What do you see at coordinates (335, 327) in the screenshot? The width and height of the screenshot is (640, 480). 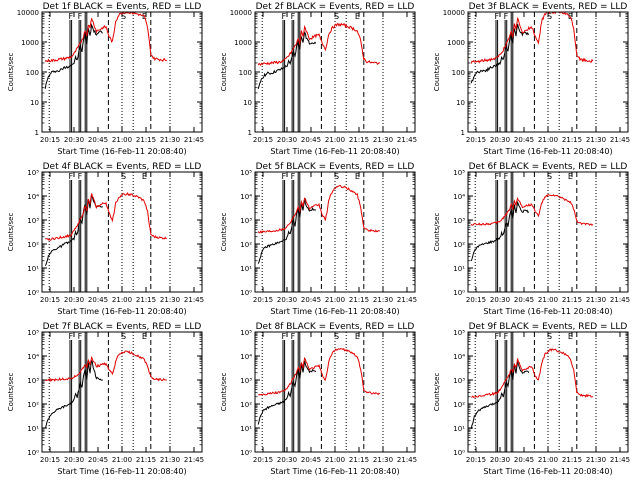 I see `chart-title: Det 8f BLACK = Events, RED = LLD` at bounding box center [335, 327].